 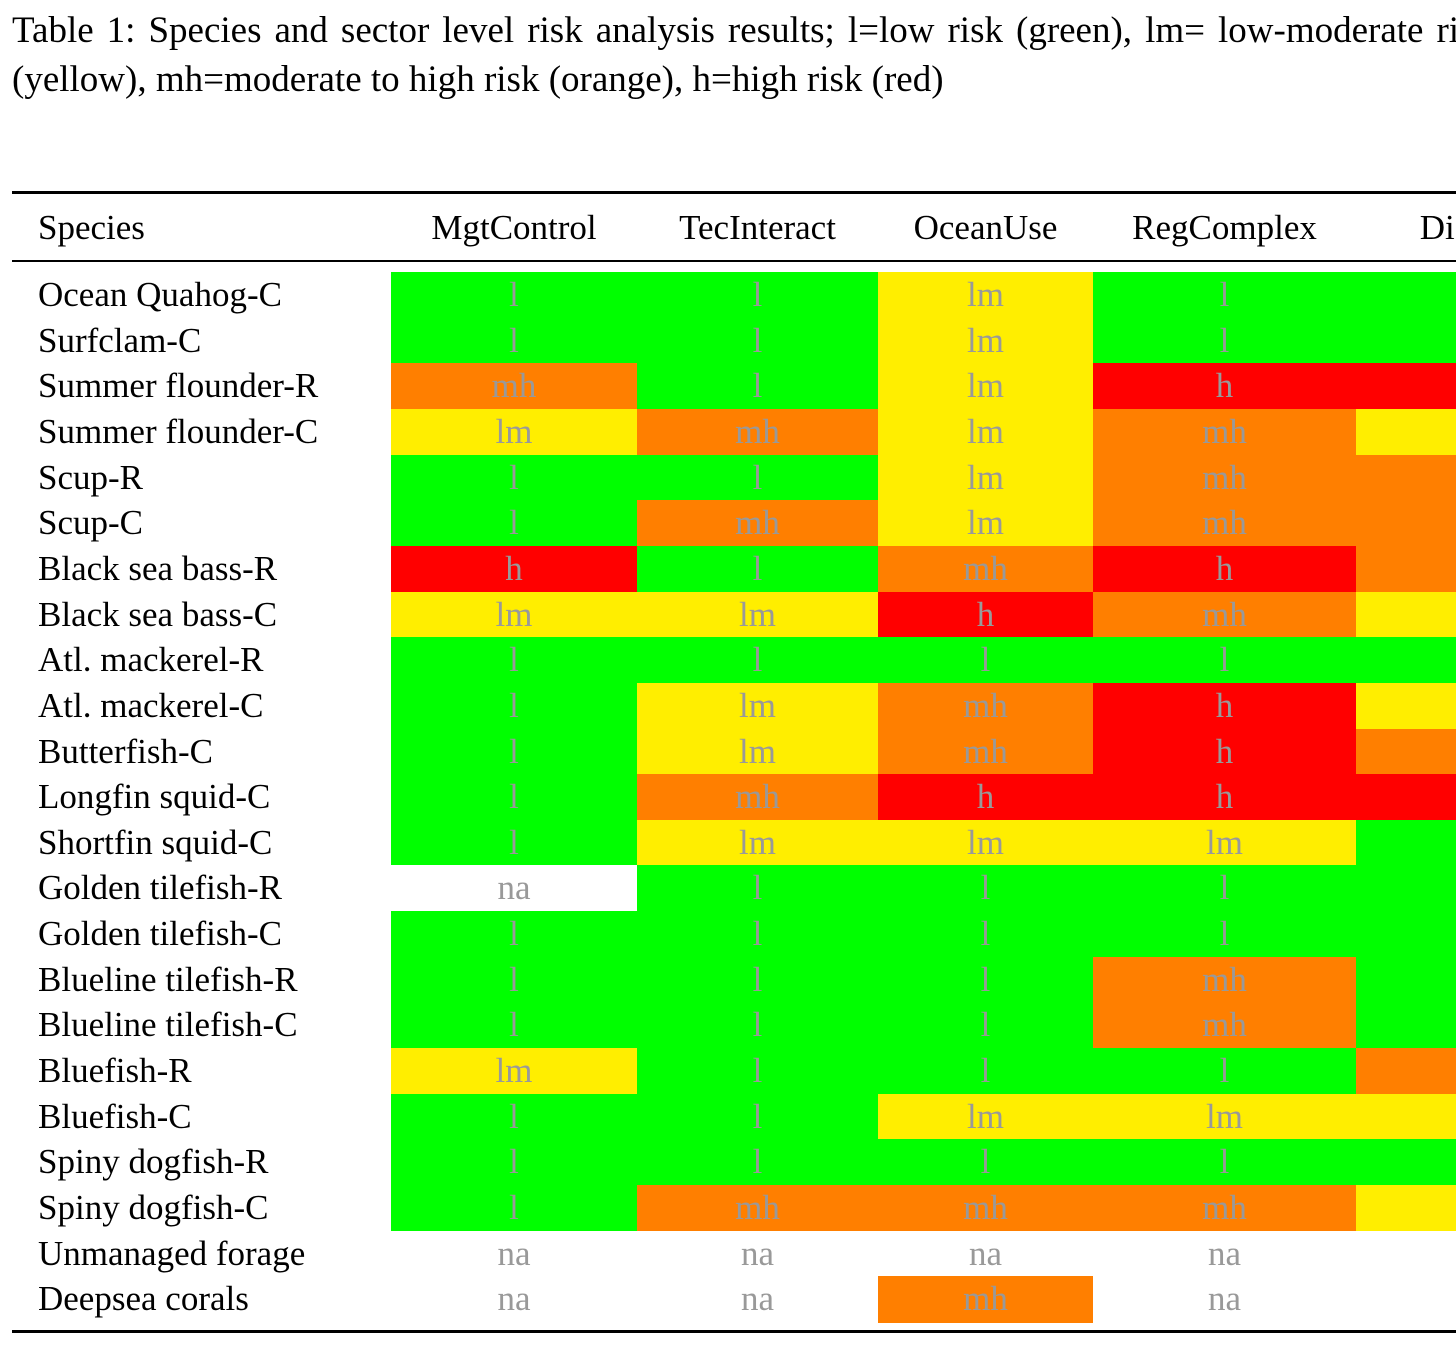 What do you see at coordinates (734, 192) in the screenshot?
I see `top-rule` at bounding box center [734, 192].